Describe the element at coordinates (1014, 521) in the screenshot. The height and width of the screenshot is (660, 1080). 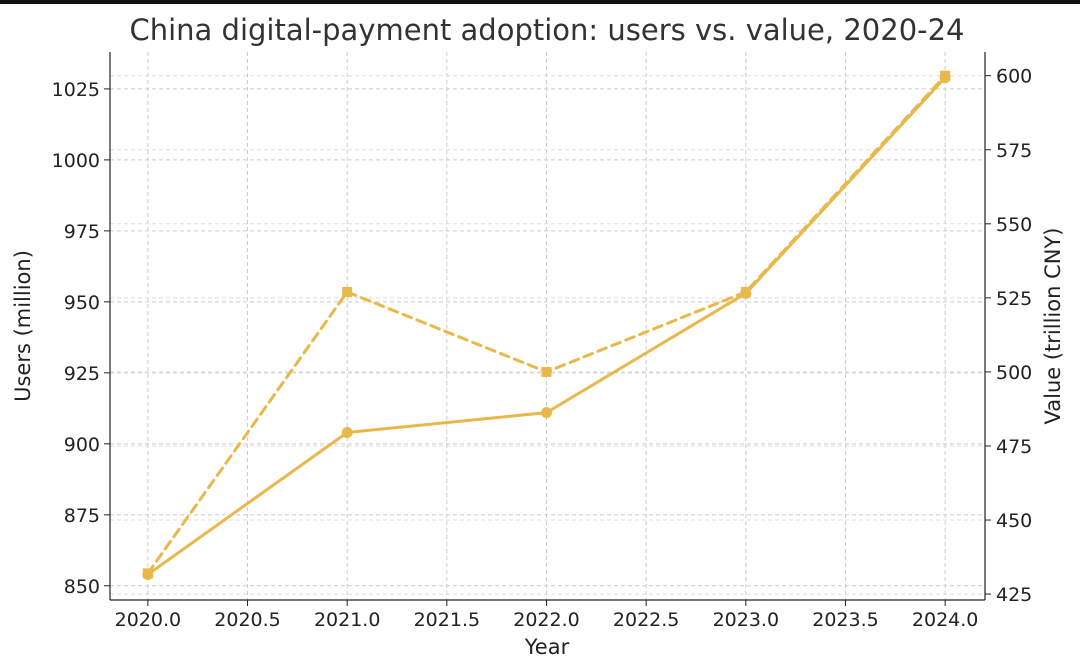
I see `y-right-tick-label: 450` at that location.